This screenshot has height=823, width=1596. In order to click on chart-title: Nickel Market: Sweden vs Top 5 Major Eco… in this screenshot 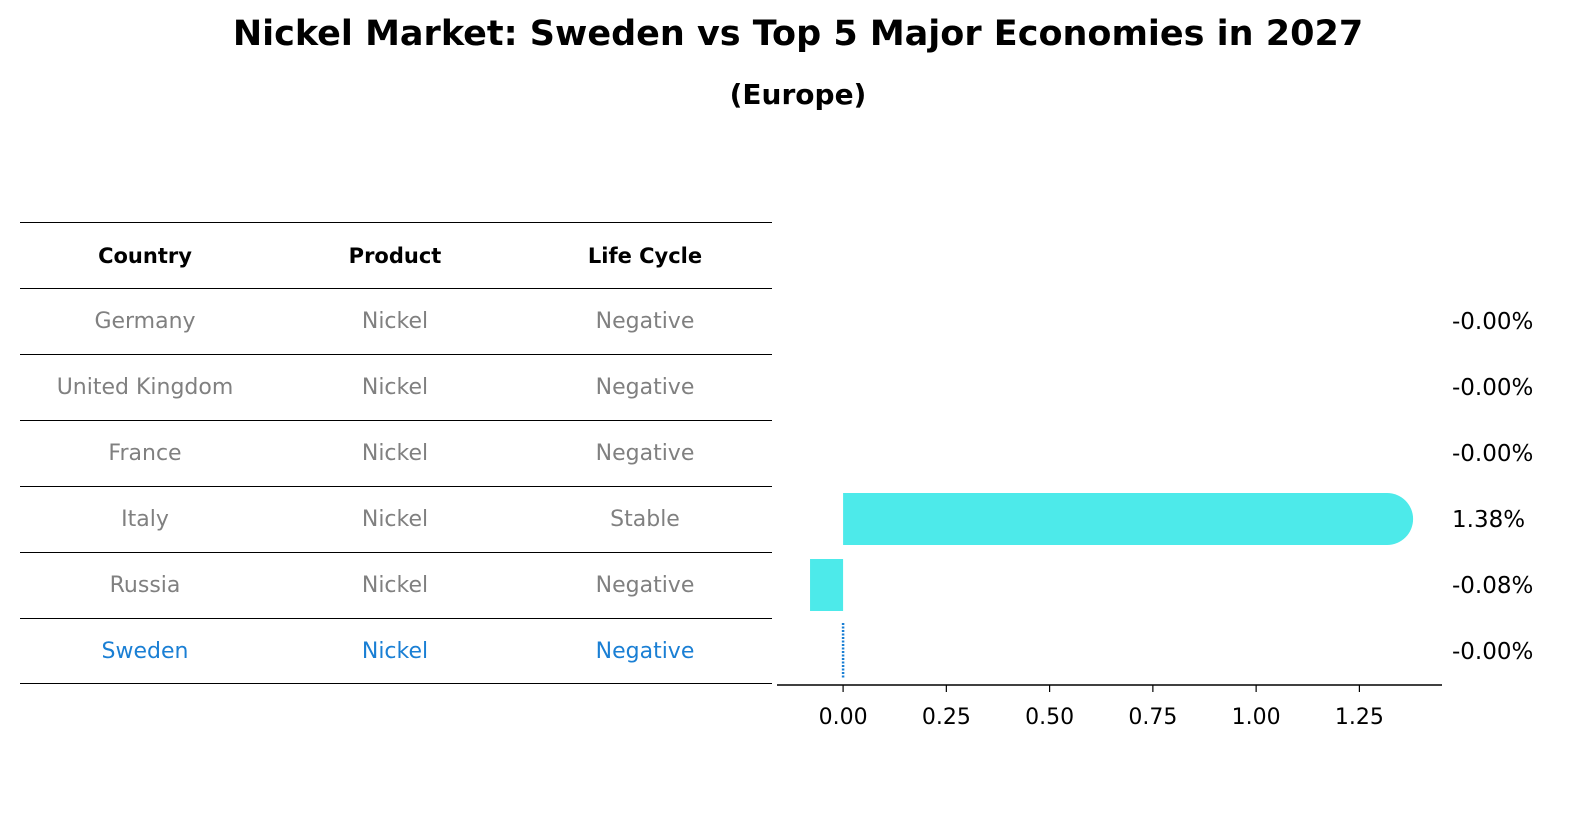, I will do `click(798, 34)`.